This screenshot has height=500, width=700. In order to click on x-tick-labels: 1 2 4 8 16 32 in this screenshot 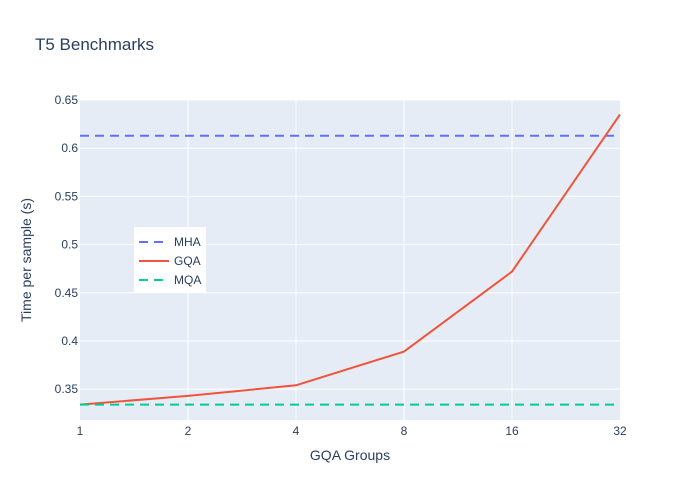, I will do `click(352, 431)`.